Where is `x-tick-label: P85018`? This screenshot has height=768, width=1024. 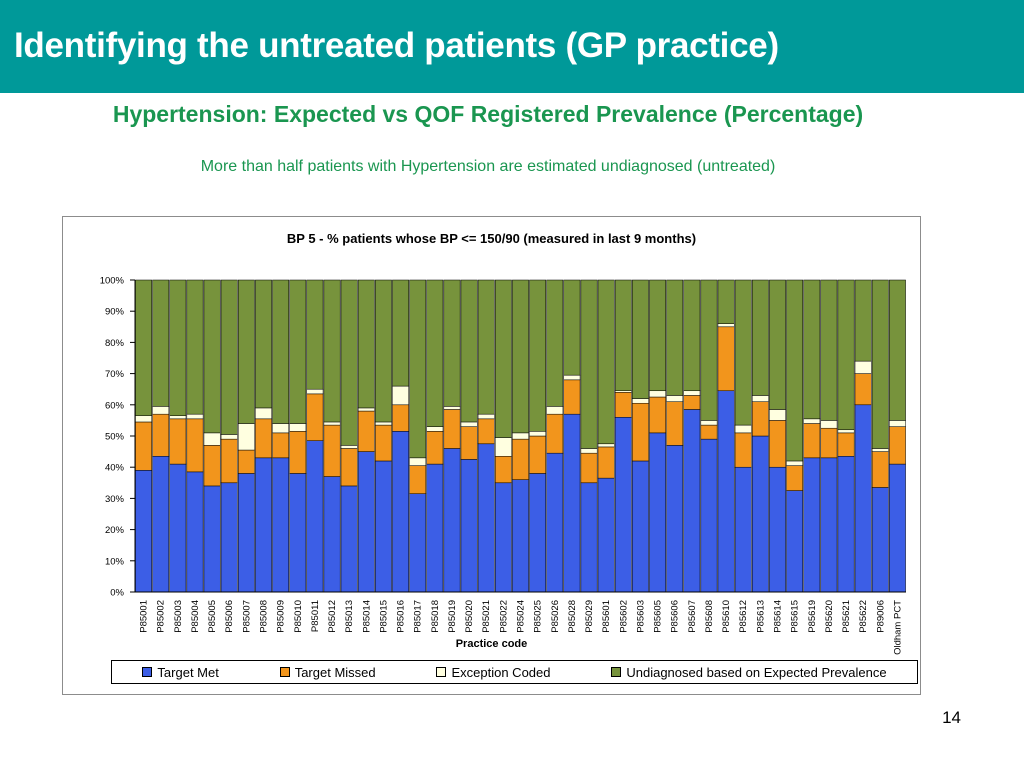 x-tick-label: P85018 is located at coordinates (435, 616).